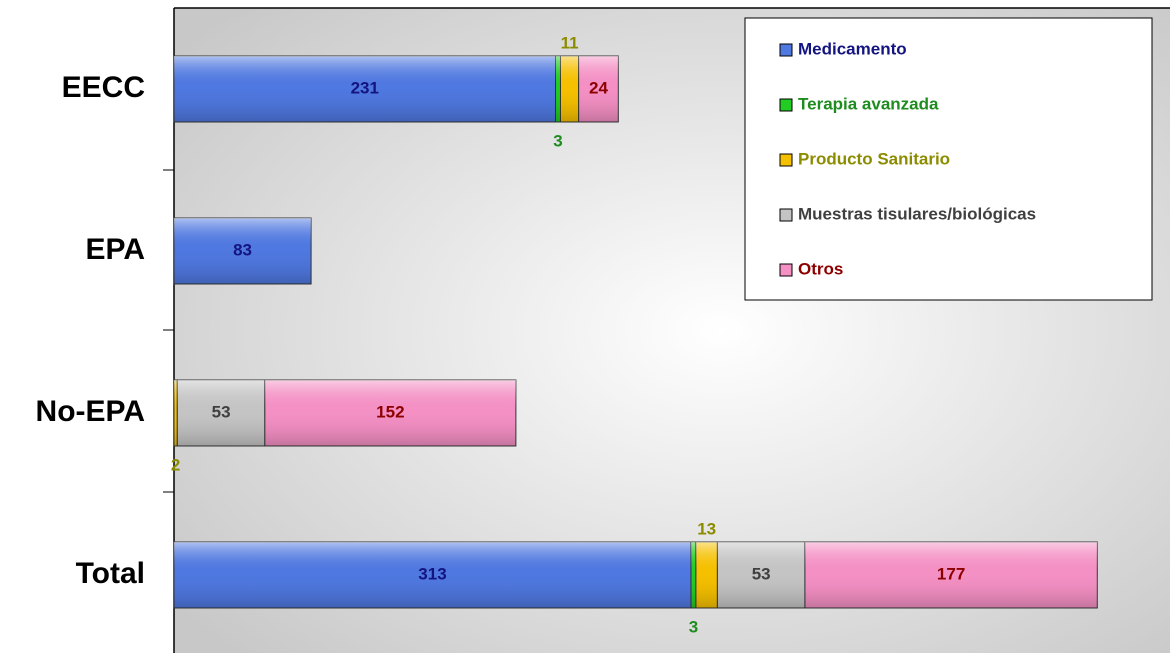  What do you see at coordinates (868, 103) in the screenshot?
I see `legend-label: Terapia avanzada` at bounding box center [868, 103].